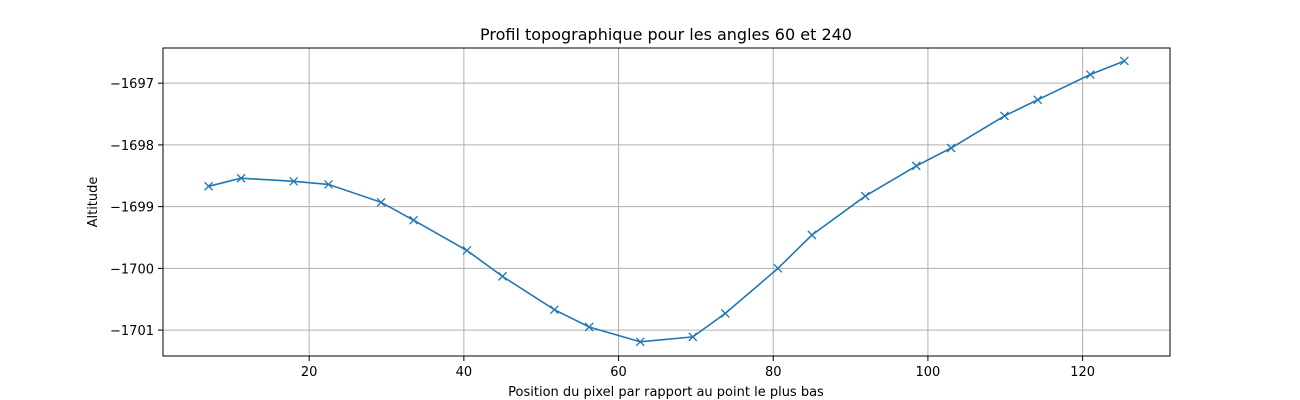 The height and width of the screenshot is (400, 1300). Describe the element at coordinates (1082, 372) in the screenshot. I see `x-tick-label: 120` at that location.